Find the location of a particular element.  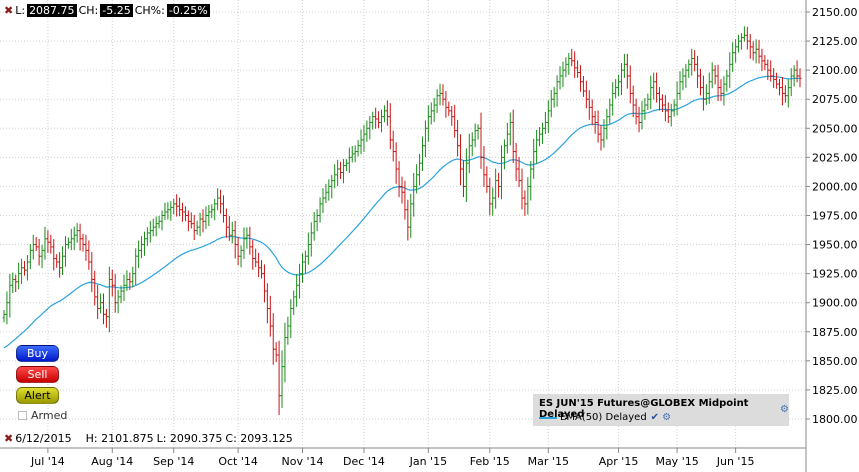

change-pct-label: CH%: is located at coordinates (149, 10).